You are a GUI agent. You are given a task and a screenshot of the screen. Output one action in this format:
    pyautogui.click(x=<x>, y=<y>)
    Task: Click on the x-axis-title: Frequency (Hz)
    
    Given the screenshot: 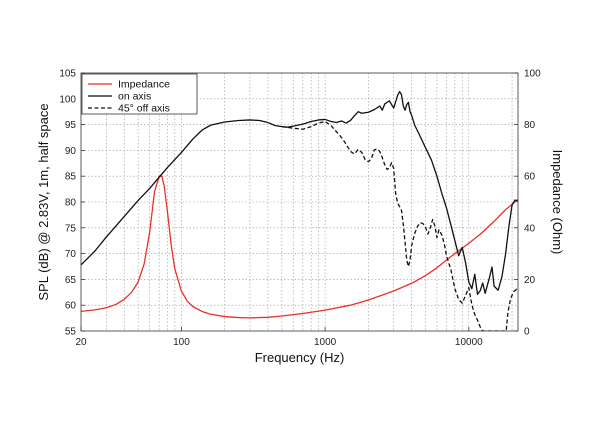 What is the action you would take?
    pyautogui.click(x=300, y=357)
    